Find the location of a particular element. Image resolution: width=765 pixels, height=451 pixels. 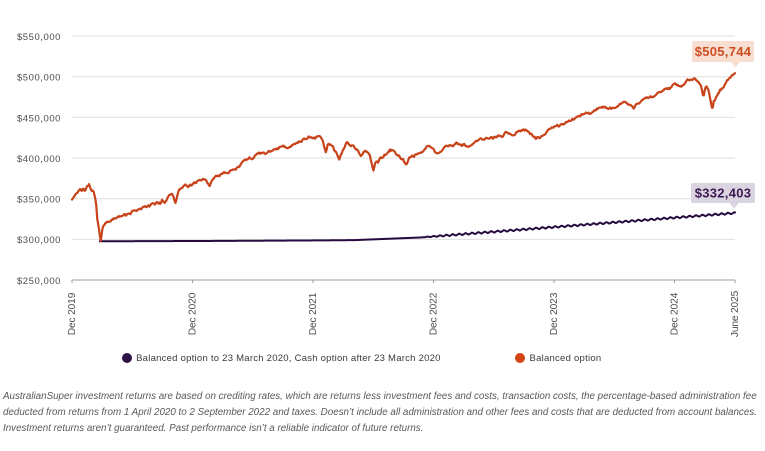

svg-text: $300,000 is located at coordinates (39, 240).